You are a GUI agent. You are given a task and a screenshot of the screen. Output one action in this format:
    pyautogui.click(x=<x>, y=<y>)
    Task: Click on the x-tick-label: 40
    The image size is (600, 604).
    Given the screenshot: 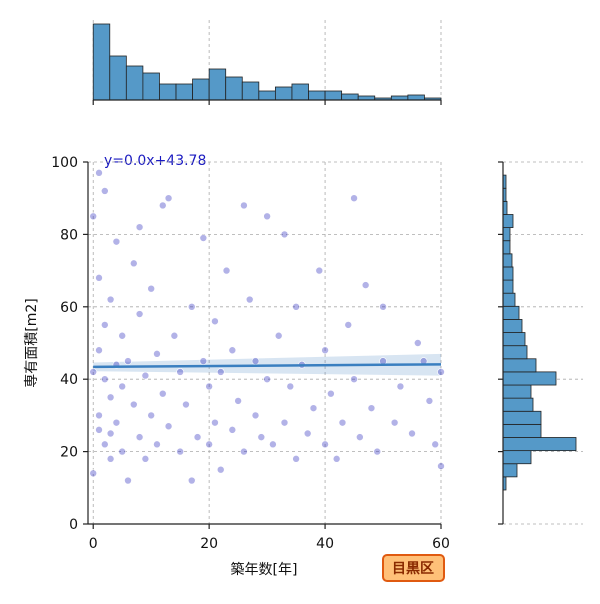 What is the action you would take?
    pyautogui.click(x=325, y=544)
    